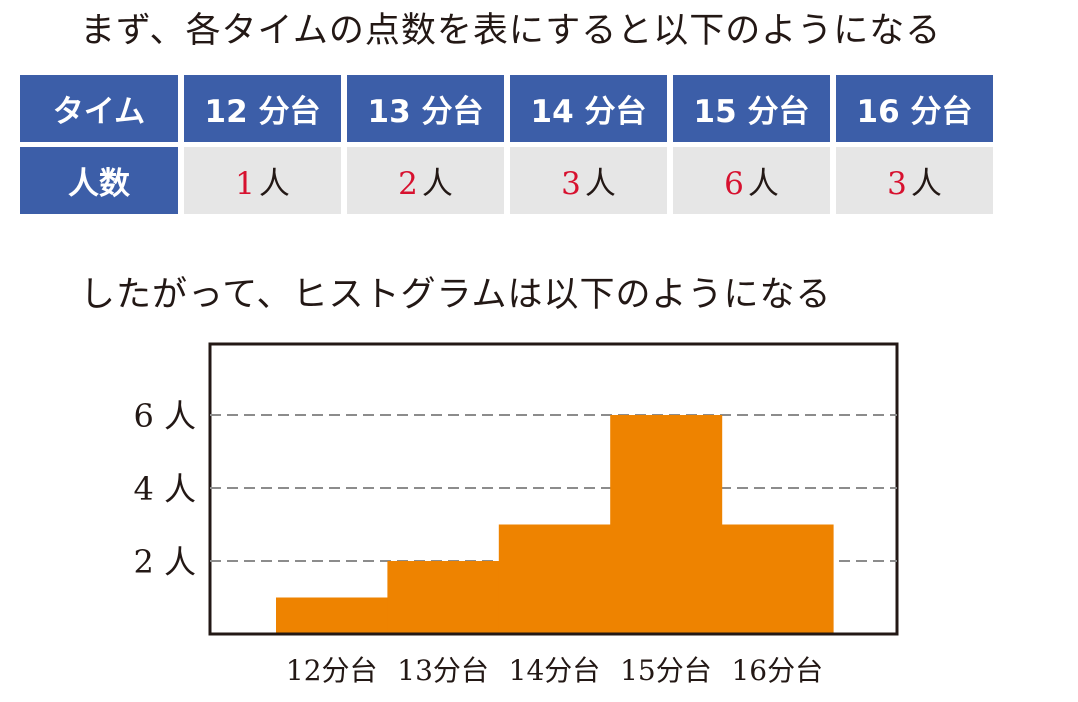 The image size is (1078, 702). What do you see at coordinates (164, 416) in the screenshot?
I see `y-tick-label: 6 人` at bounding box center [164, 416].